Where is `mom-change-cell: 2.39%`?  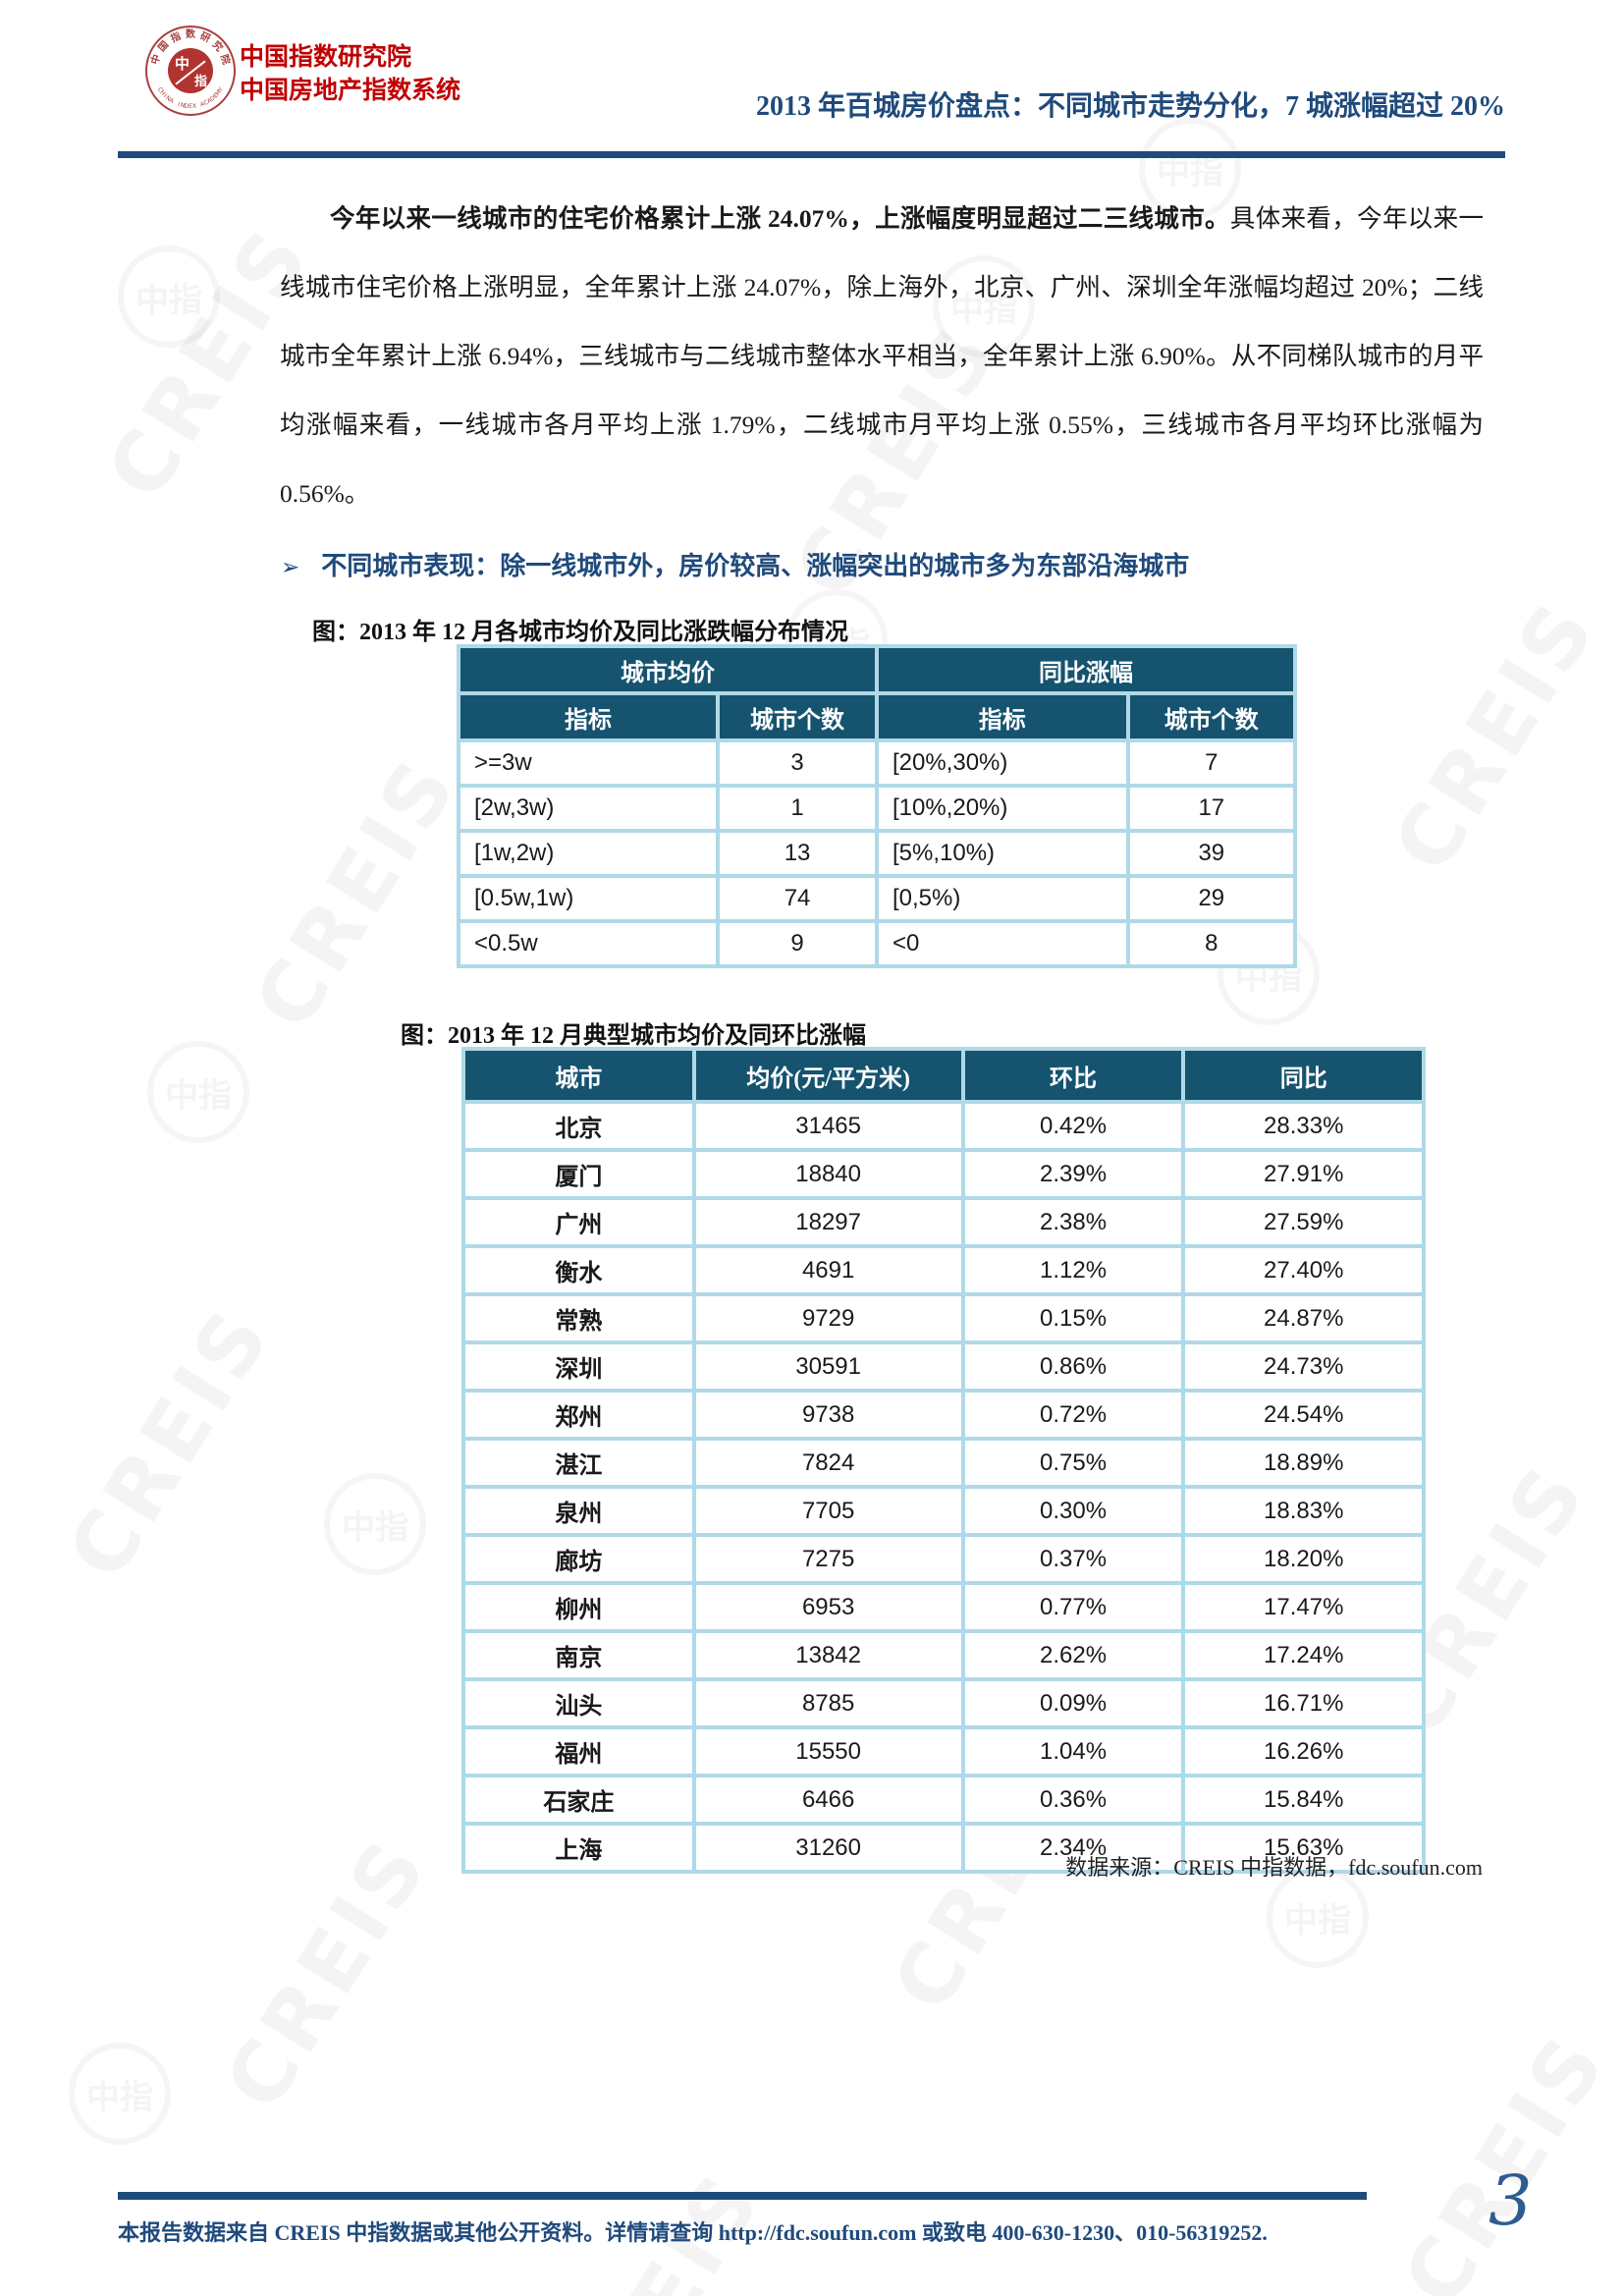 mom-change-cell: 2.39% is located at coordinates (1073, 1174).